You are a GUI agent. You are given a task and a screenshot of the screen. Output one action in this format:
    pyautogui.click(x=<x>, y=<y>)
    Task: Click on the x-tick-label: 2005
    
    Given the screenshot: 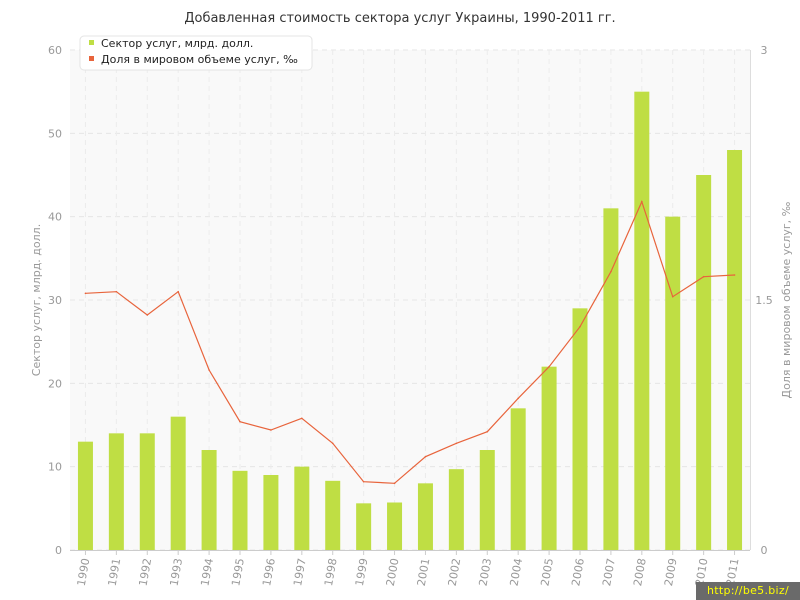 What is the action you would take?
    pyautogui.click(x=547, y=572)
    